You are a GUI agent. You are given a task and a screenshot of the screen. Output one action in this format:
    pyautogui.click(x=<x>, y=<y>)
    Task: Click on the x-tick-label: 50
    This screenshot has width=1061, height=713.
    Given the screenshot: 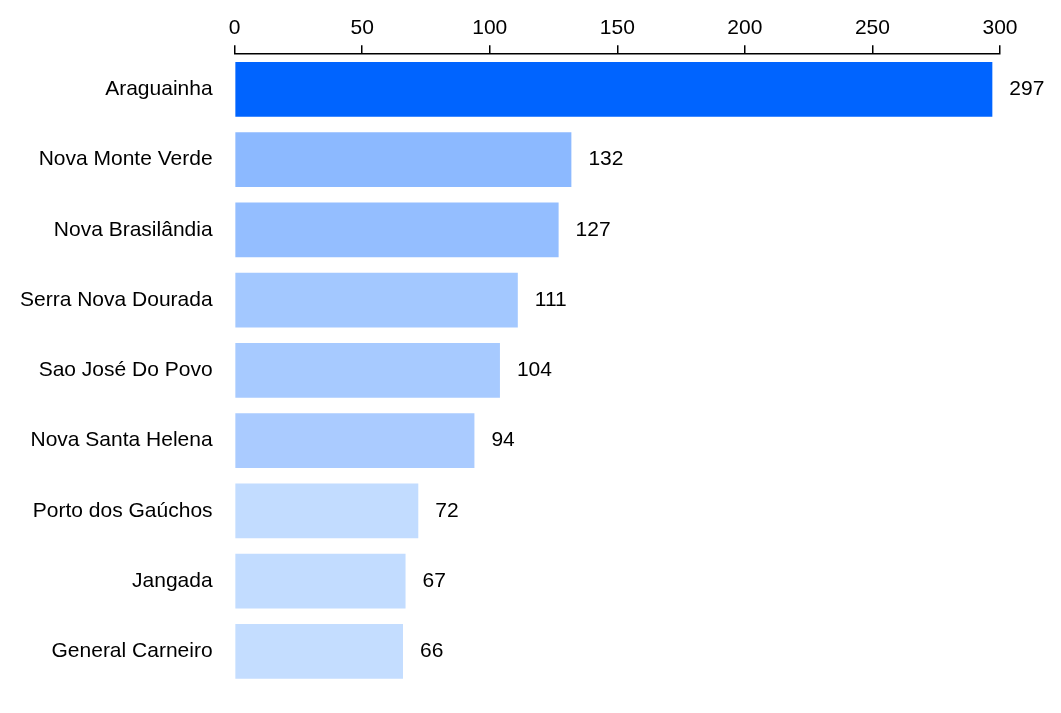 What is the action you would take?
    pyautogui.click(x=362, y=27)
    